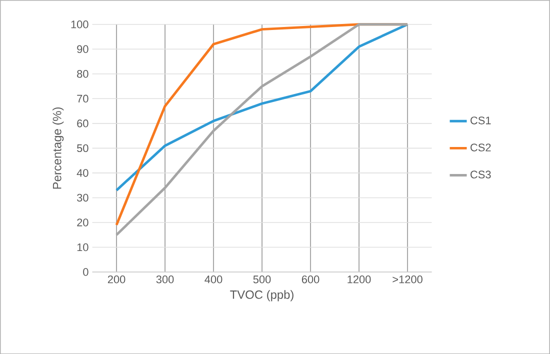 The height and width of the screenshot is (354, 550). What do you see at coordinates (407, 279) in the screenshot?
I see `x-tick-label: >1200` at bounding box center [407, 279].